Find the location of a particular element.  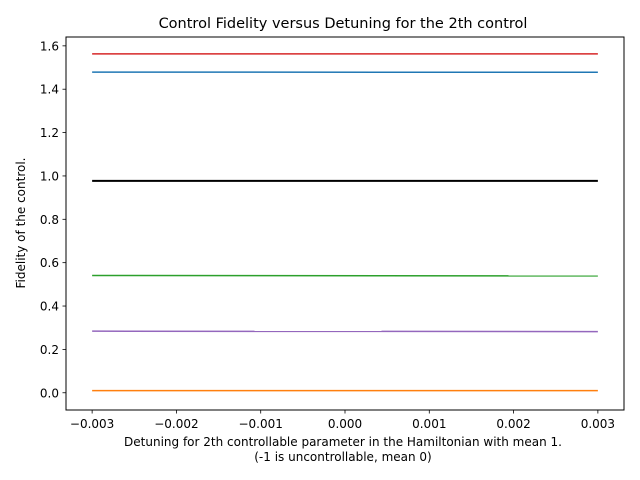

x-tick-label: 0.000 is located at coordinates (345, 424).